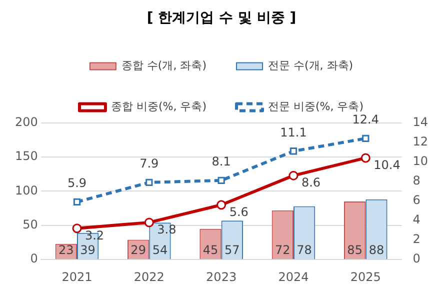 Image resolution: width=443 pixels, height=300 pixels. I want to click on legend-label: 종합 비중(%, 우축), so click(158, 107).